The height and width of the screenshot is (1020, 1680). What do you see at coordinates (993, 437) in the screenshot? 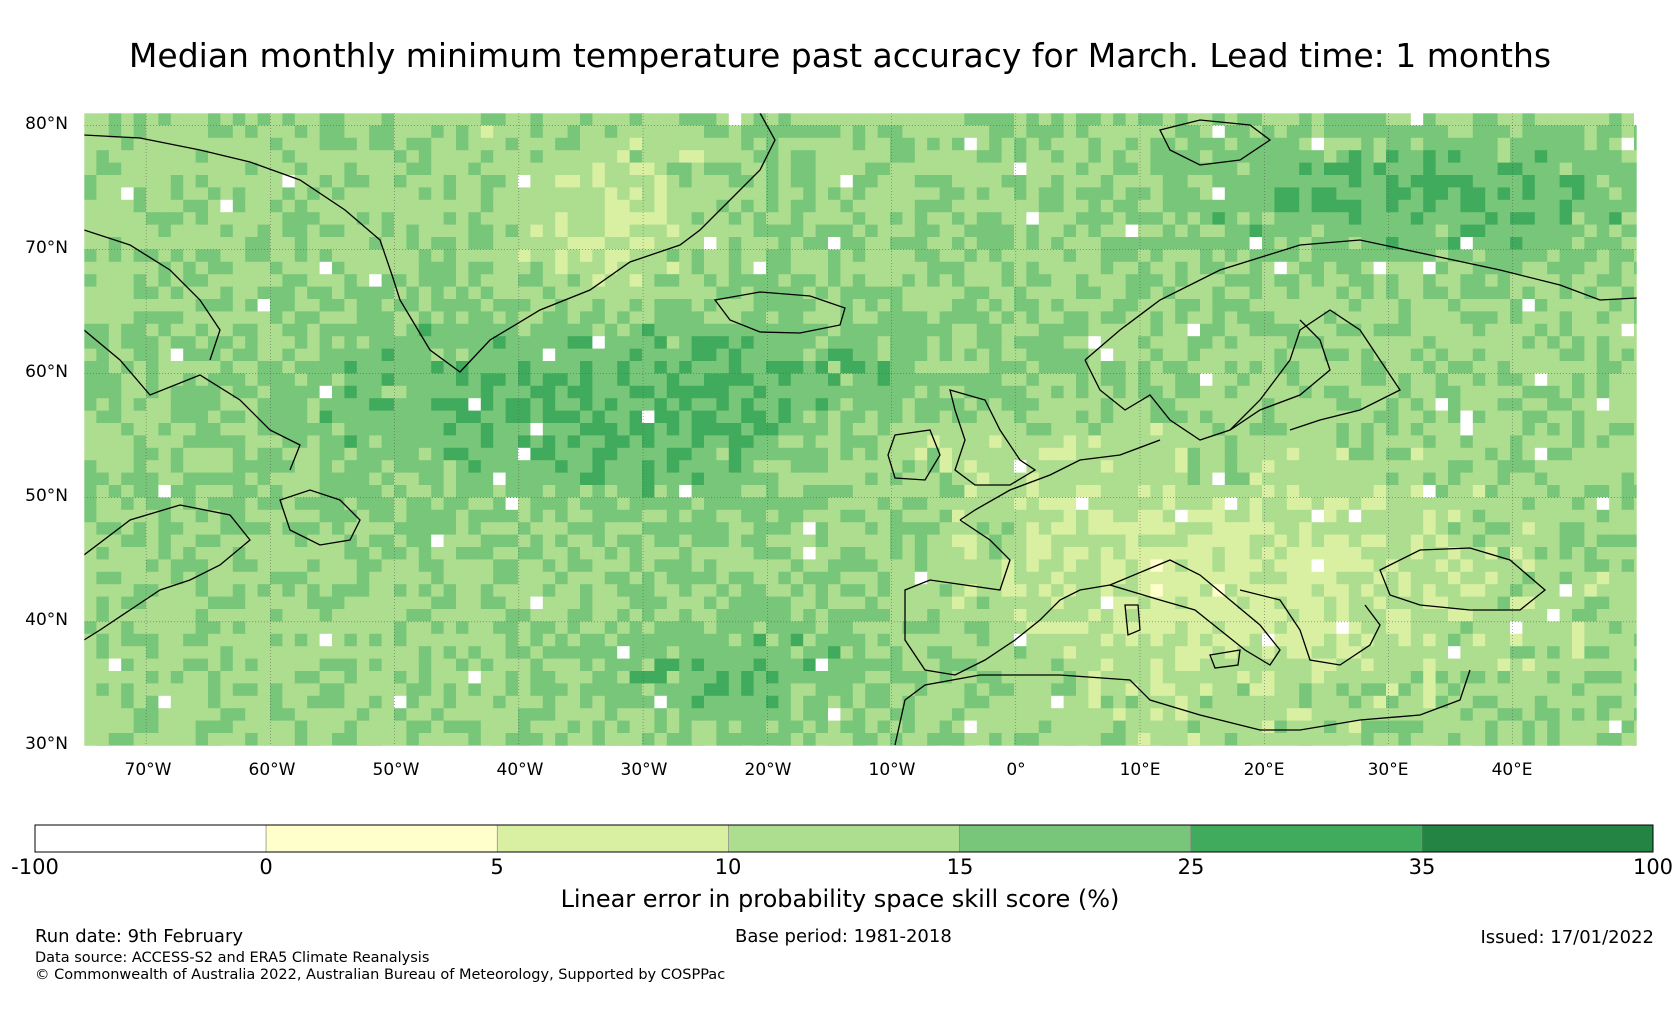
I see `britain-coast` at bounding box center [993, 437].